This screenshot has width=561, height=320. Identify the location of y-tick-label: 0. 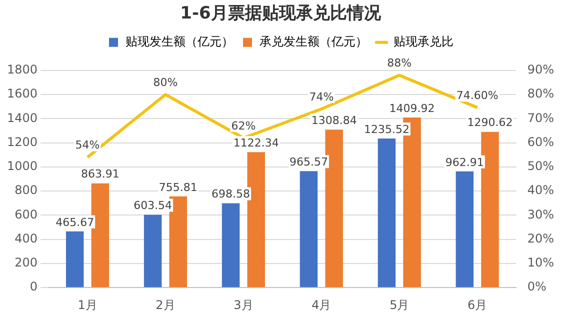
(34, 287).